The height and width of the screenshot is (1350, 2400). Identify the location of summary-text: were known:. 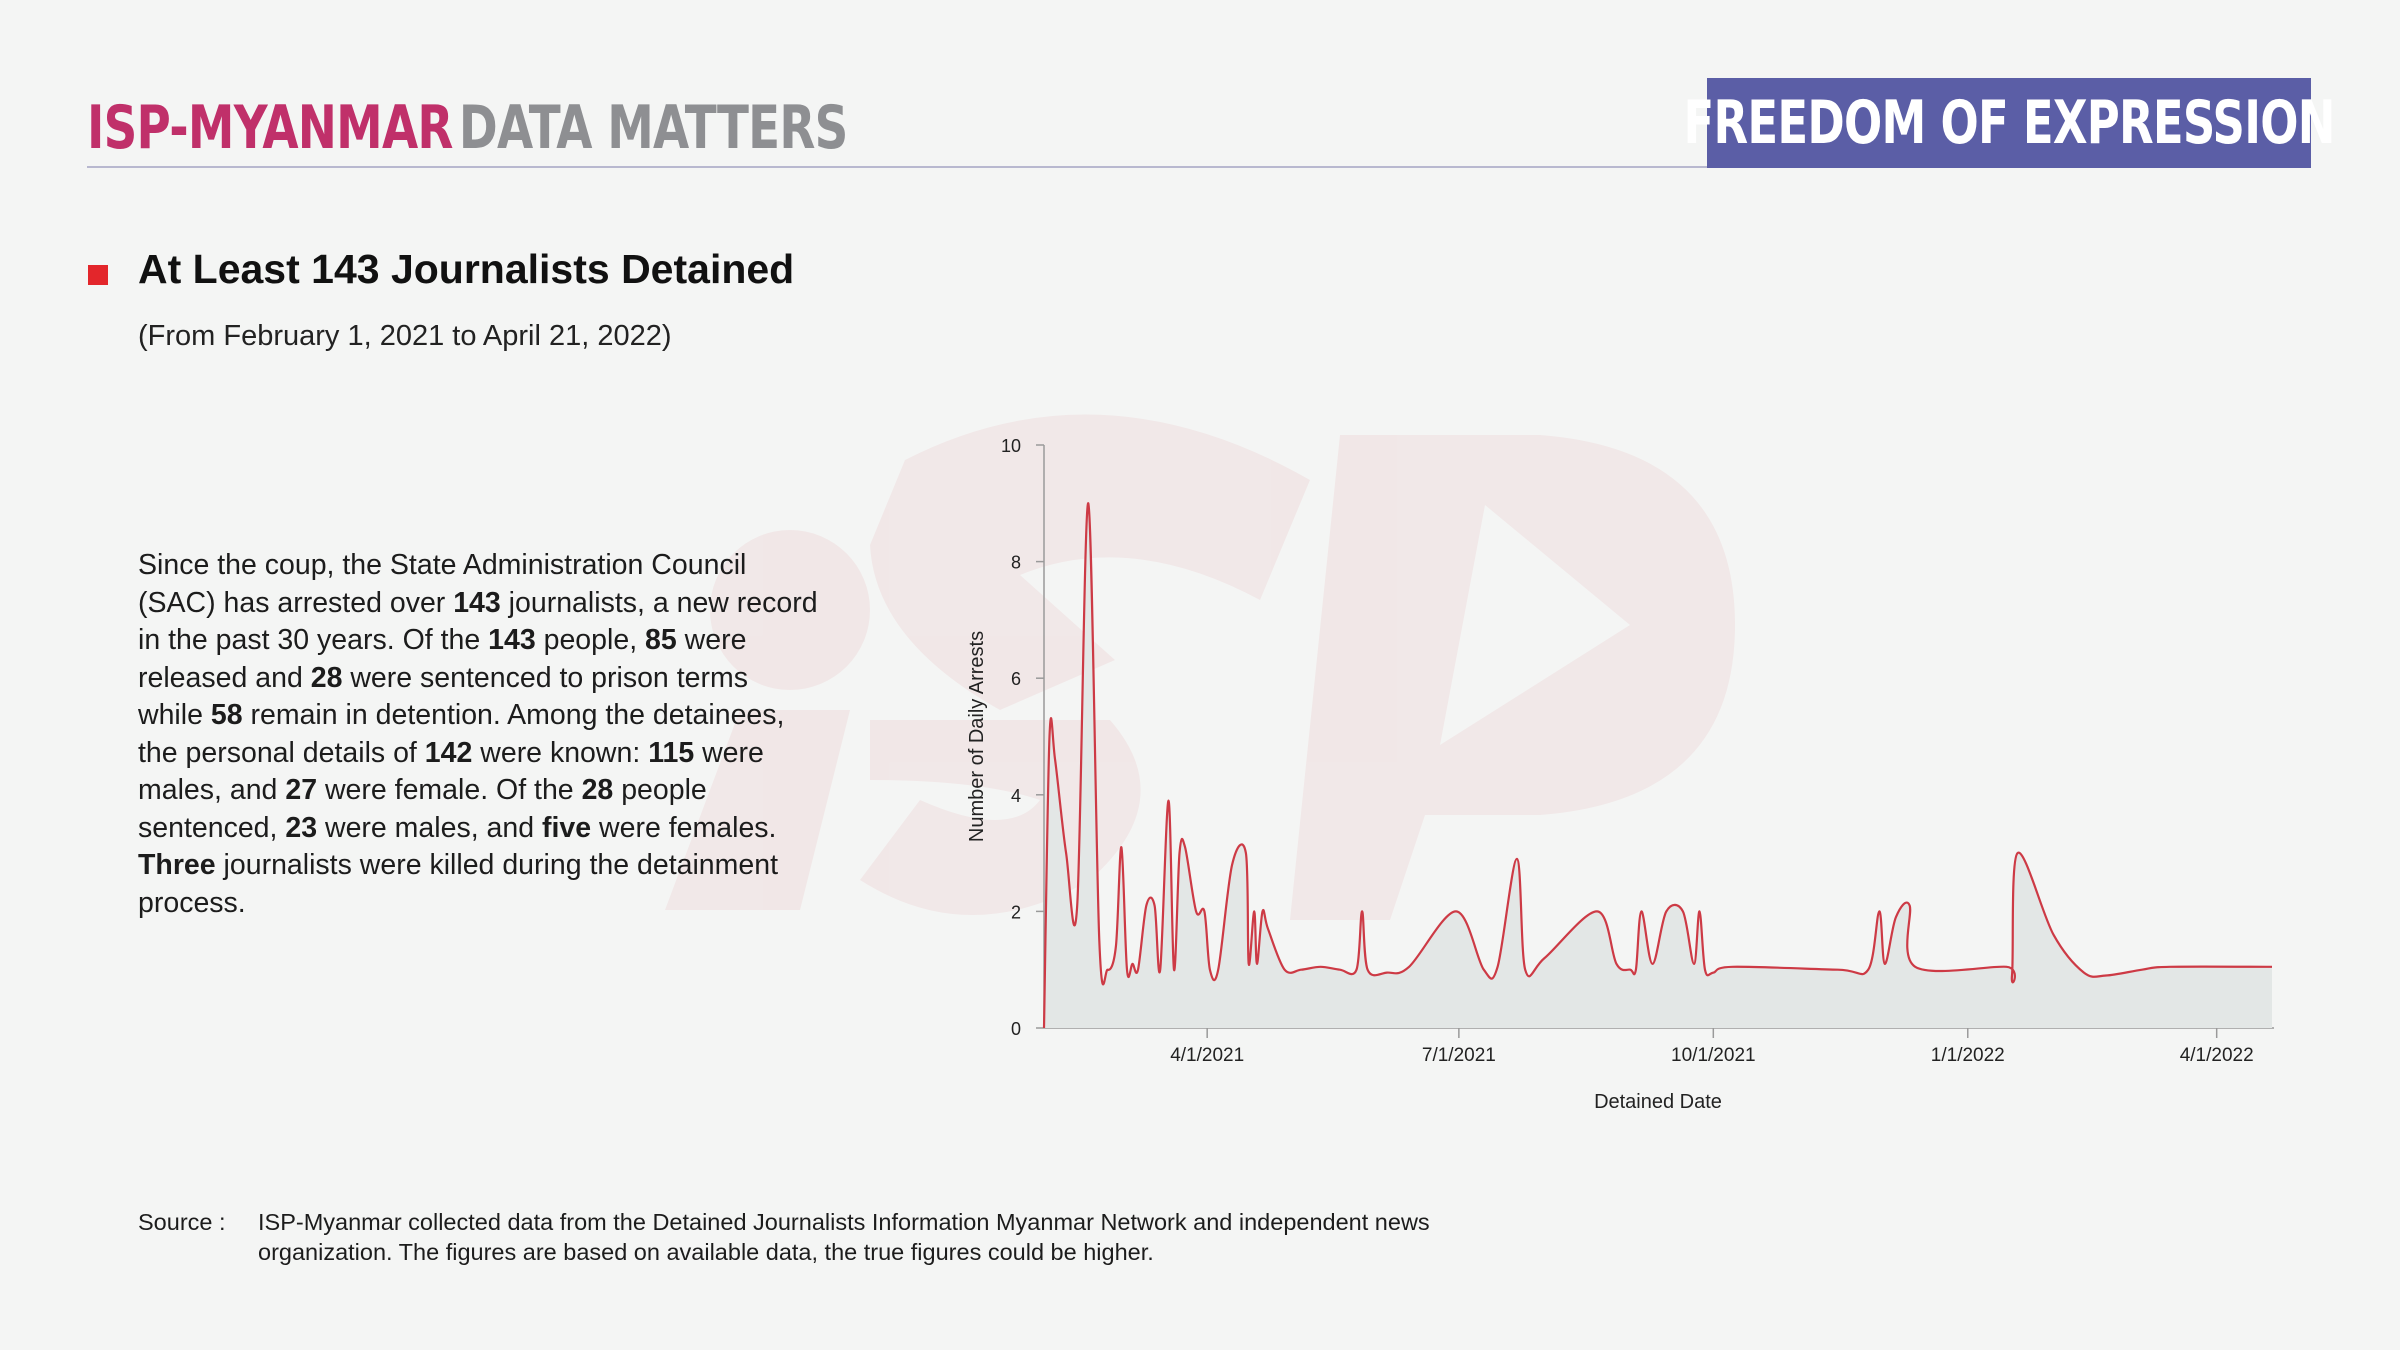
(560, 752).